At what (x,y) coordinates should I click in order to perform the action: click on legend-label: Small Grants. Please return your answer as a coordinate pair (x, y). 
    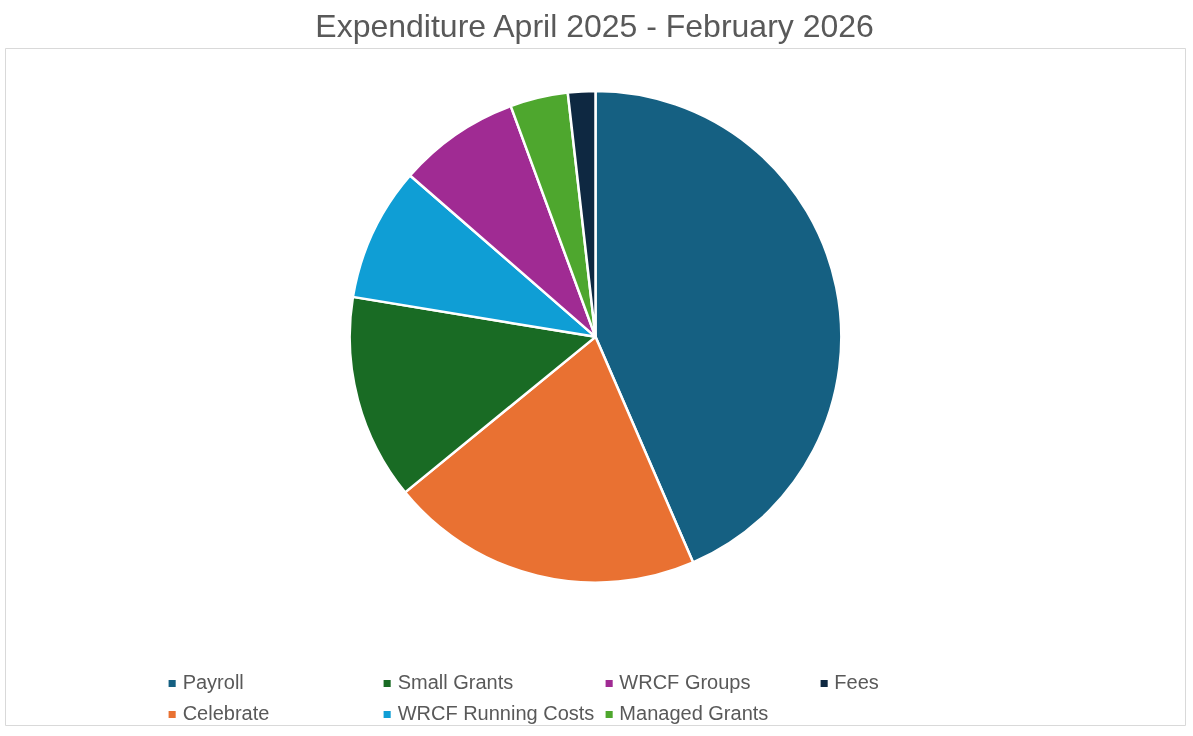
    Looking at the image, I should click on (456, 682).